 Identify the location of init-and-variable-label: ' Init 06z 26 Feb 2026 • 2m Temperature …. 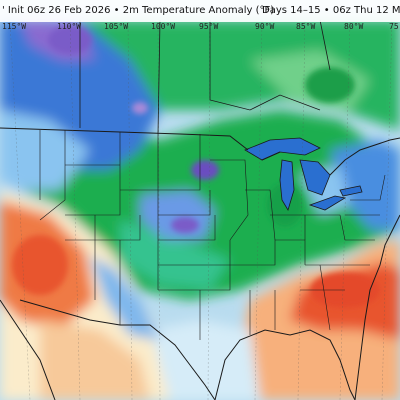
(138, 10).